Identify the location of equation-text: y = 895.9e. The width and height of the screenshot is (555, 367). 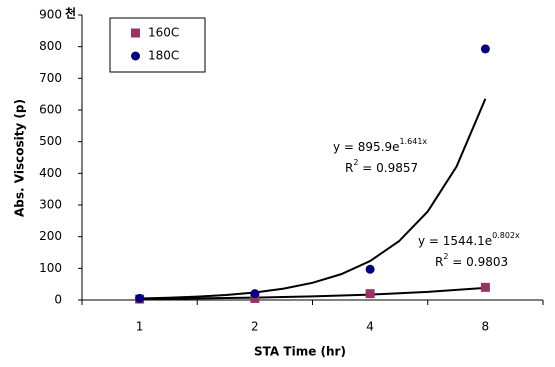
(366, 147).